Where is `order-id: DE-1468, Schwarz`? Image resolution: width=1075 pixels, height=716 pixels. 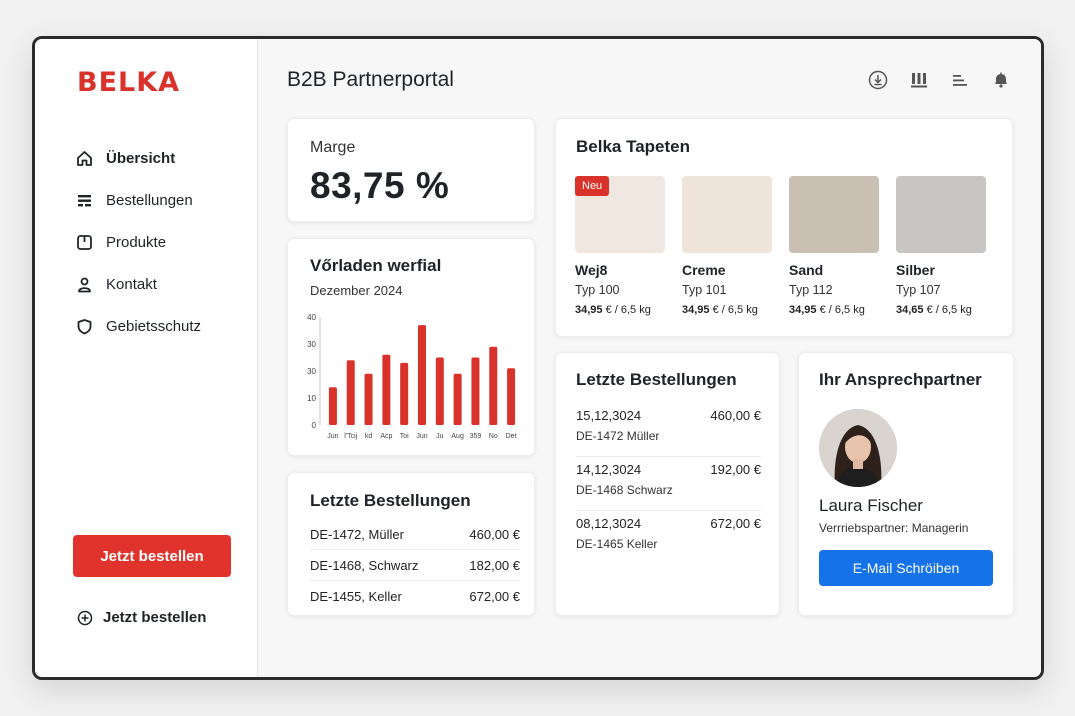
order-id: DE-1468, Schwarz is located at coordinates (364, 565).